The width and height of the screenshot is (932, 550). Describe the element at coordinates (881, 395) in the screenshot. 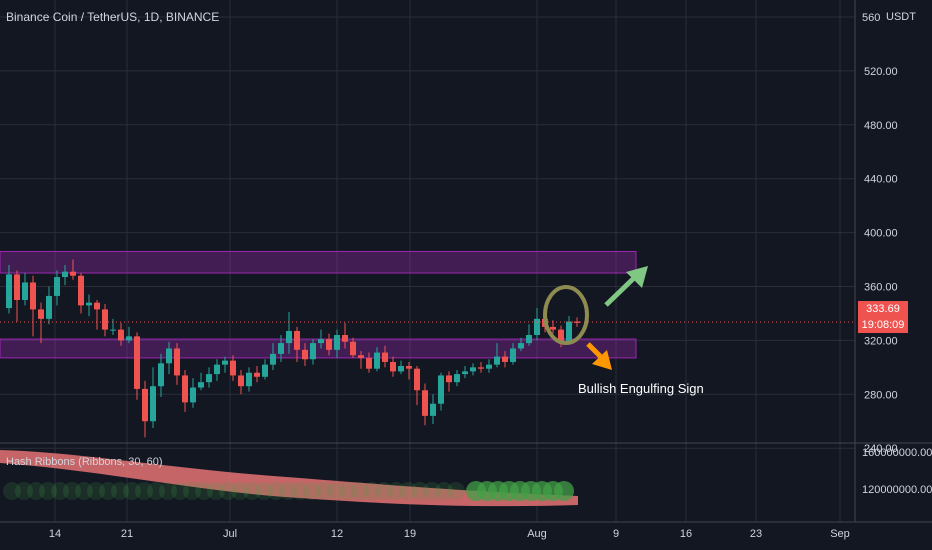

I see `y-tick-label: 280.00` at that location.